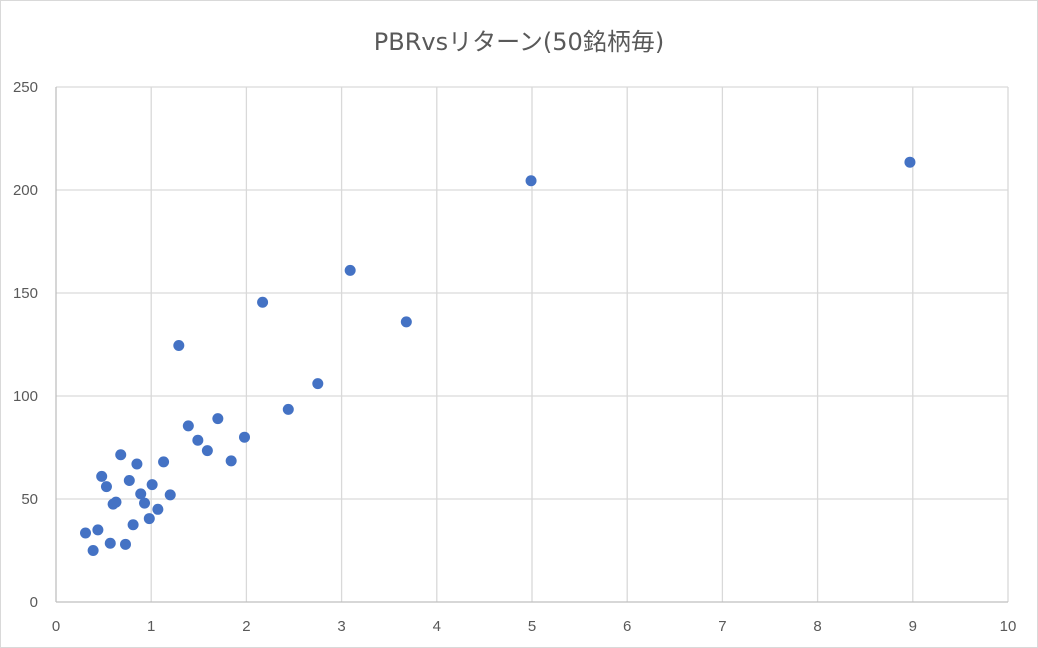 This screenshot has width=1038, height=648. What do you see at coordinates (25, 293) in the screenshot?
I see `y-tick-label: 150` at bounding box center [25, 293].